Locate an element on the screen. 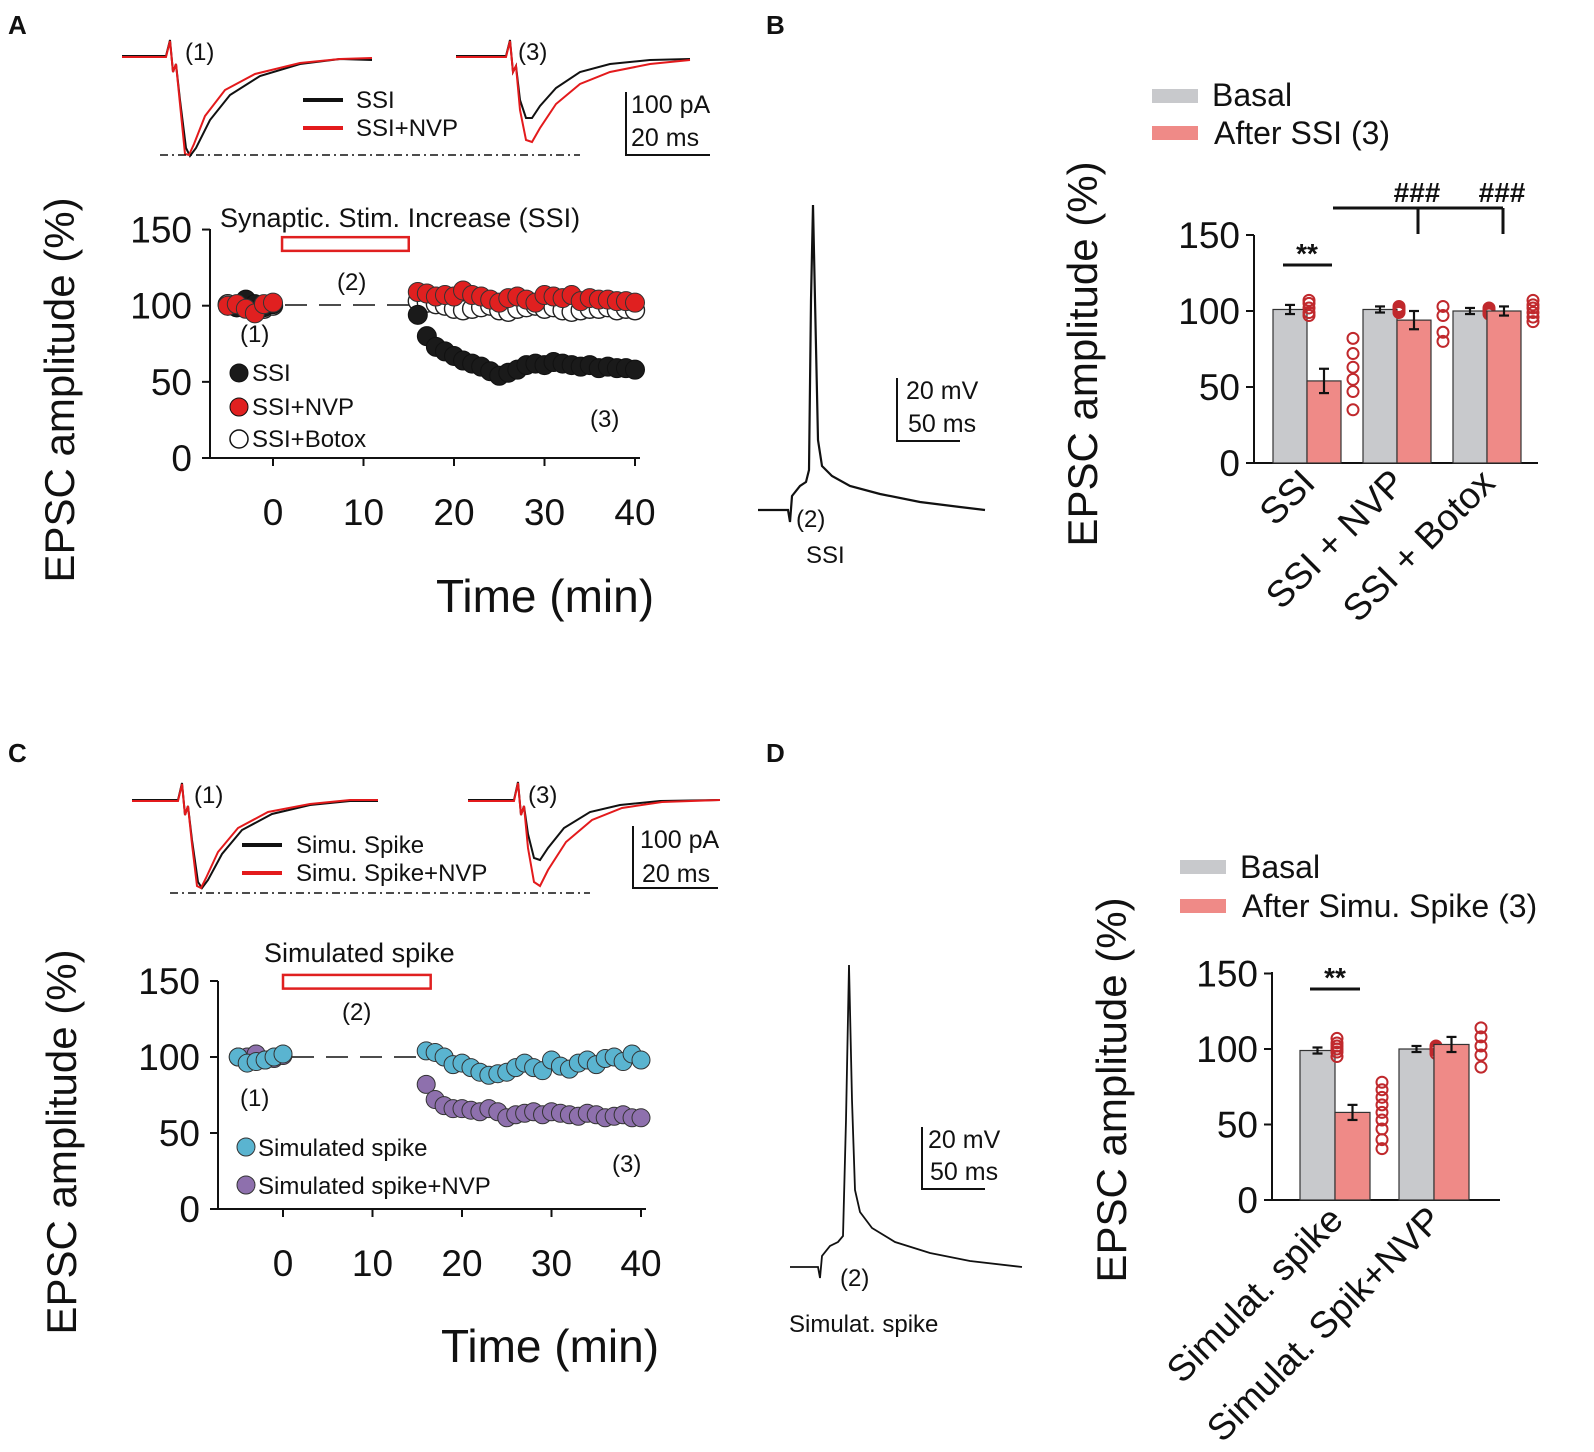 Image resolution: width=1594 pixels, height=1452 pixels. scale-bar-a-time: 20 ms is located at coordinates (665, 138).